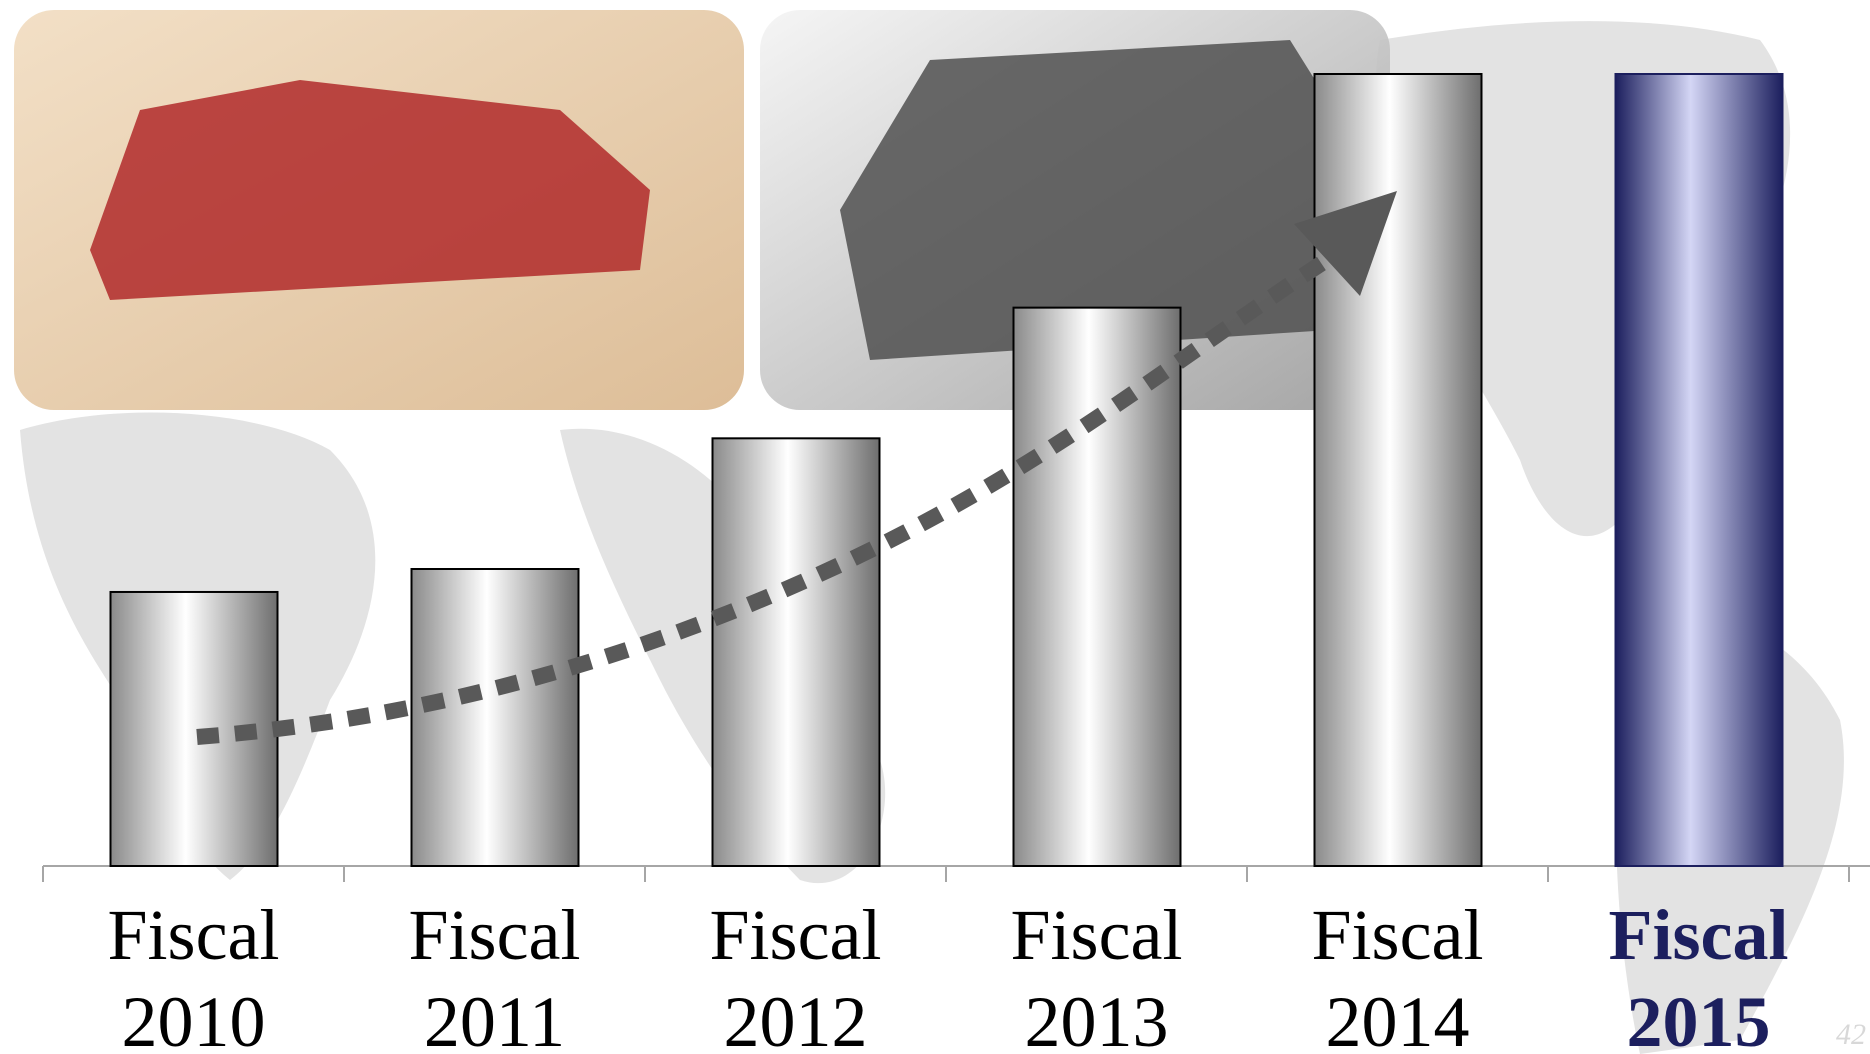 This screenshot has height=1054, width=1870. I want to click on x-tick-label: Fiscal 2010, so click(193, 974).